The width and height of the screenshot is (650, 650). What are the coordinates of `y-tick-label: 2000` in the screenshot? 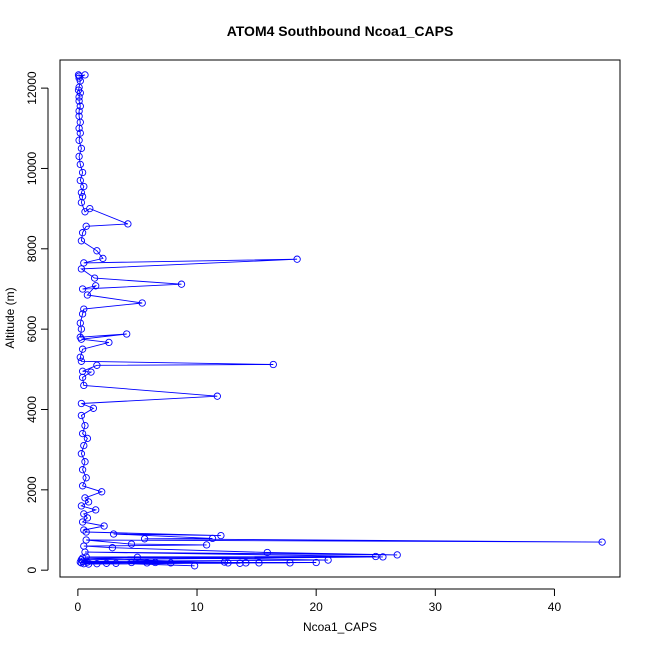 It's located at (32, 489).